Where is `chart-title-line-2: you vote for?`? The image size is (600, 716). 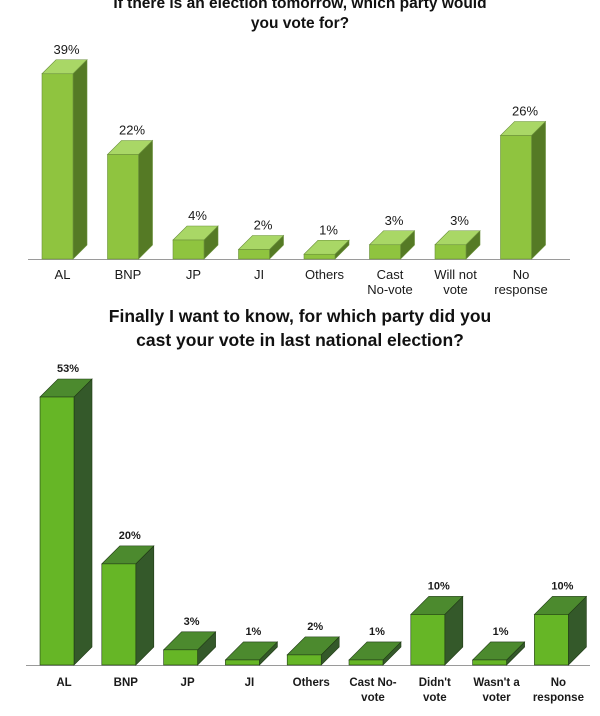
chart-title-line-2: you vote for? is located at coordinates (300, 23).